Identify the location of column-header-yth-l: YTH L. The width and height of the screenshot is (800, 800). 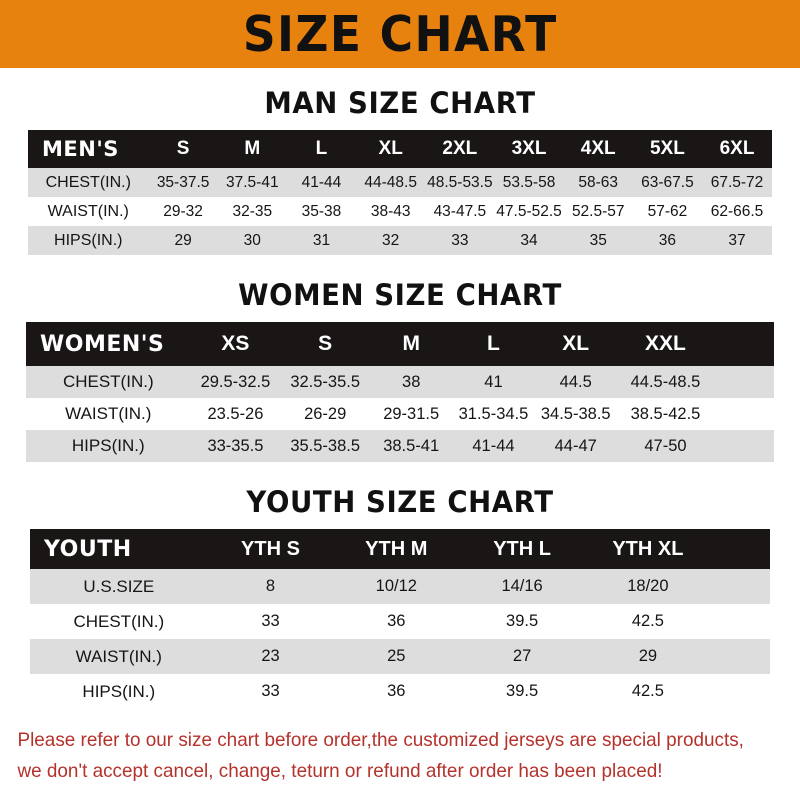
(522, 548).